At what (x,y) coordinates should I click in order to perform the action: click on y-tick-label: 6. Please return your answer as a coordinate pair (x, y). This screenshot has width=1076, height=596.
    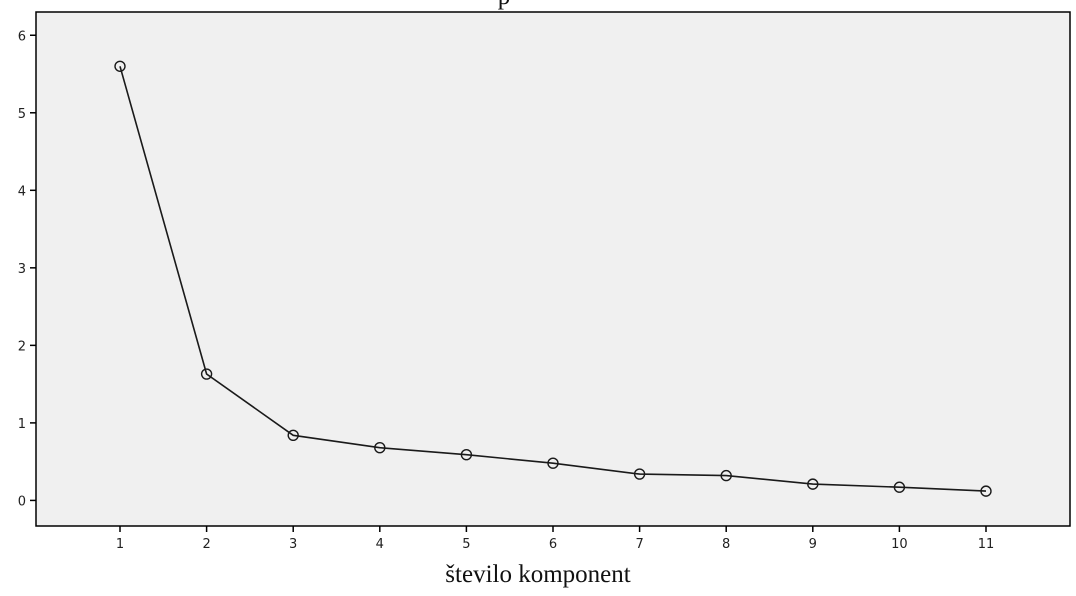
    Looking at the image, I should click on (22, 36).